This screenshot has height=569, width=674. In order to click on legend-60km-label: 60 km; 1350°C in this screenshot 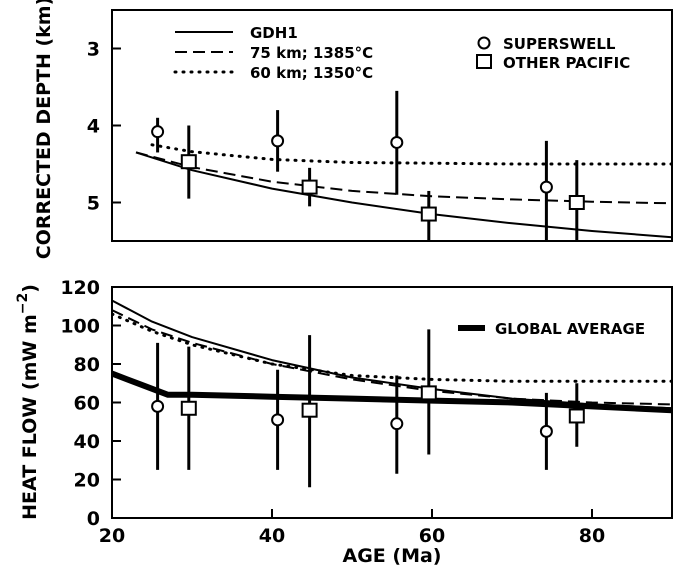, I will do `click(311, 73)`.